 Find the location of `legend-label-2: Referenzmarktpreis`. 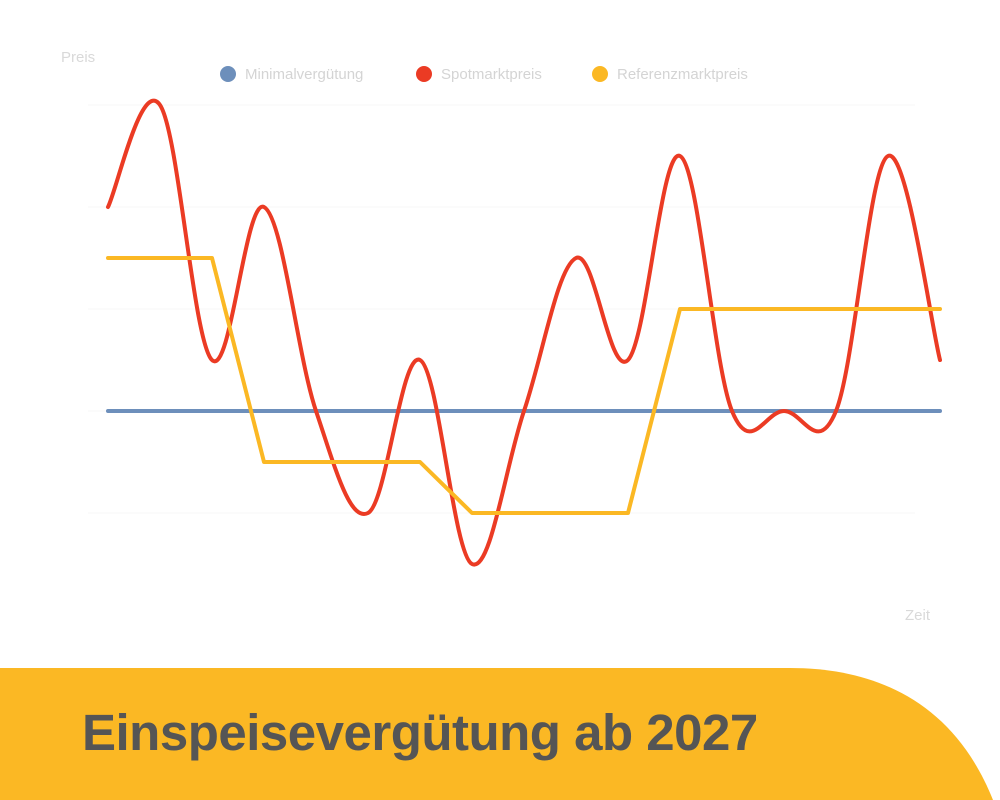

legend-label-2: Referenzmarktpreis is located at coordinates (682, 74).